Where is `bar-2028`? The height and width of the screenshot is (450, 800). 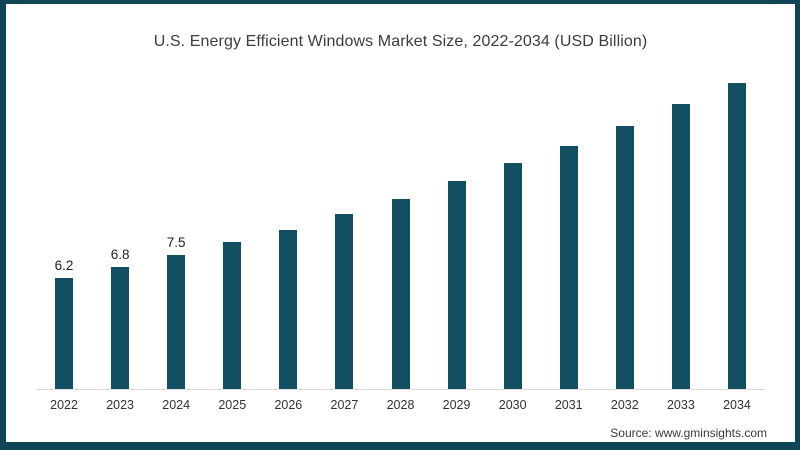 bar-2028 is located at coordinates (400, 294).